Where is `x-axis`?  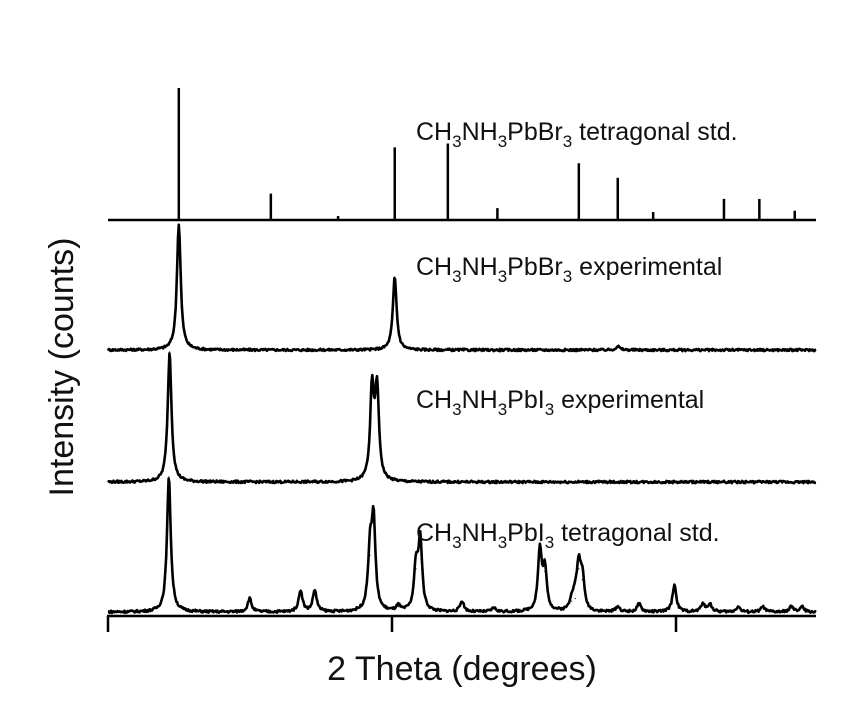 x-axis is located at coordinates (461, 623).